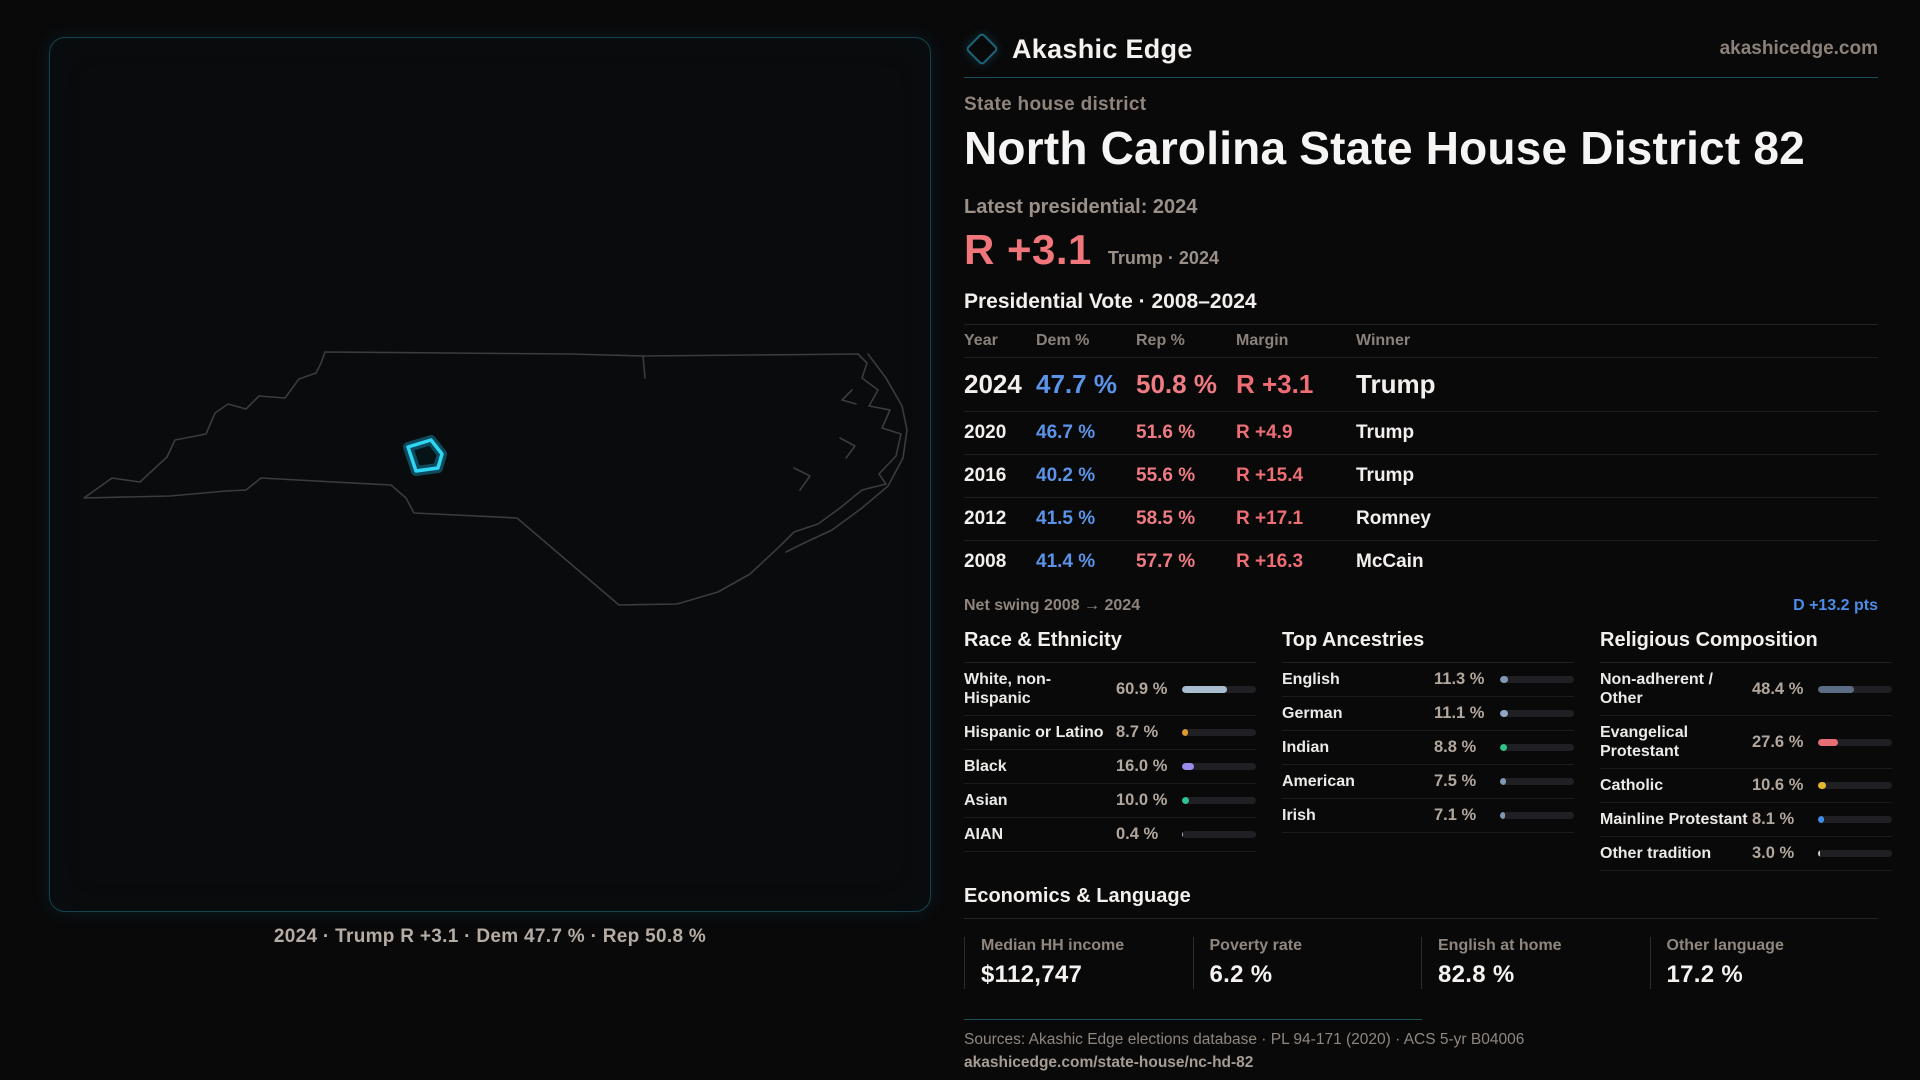  What do you see at coordinates (1428, 782) in the screenshot?
I see `demo-row: American 7.5 %` at bounding box center [1428, 782].